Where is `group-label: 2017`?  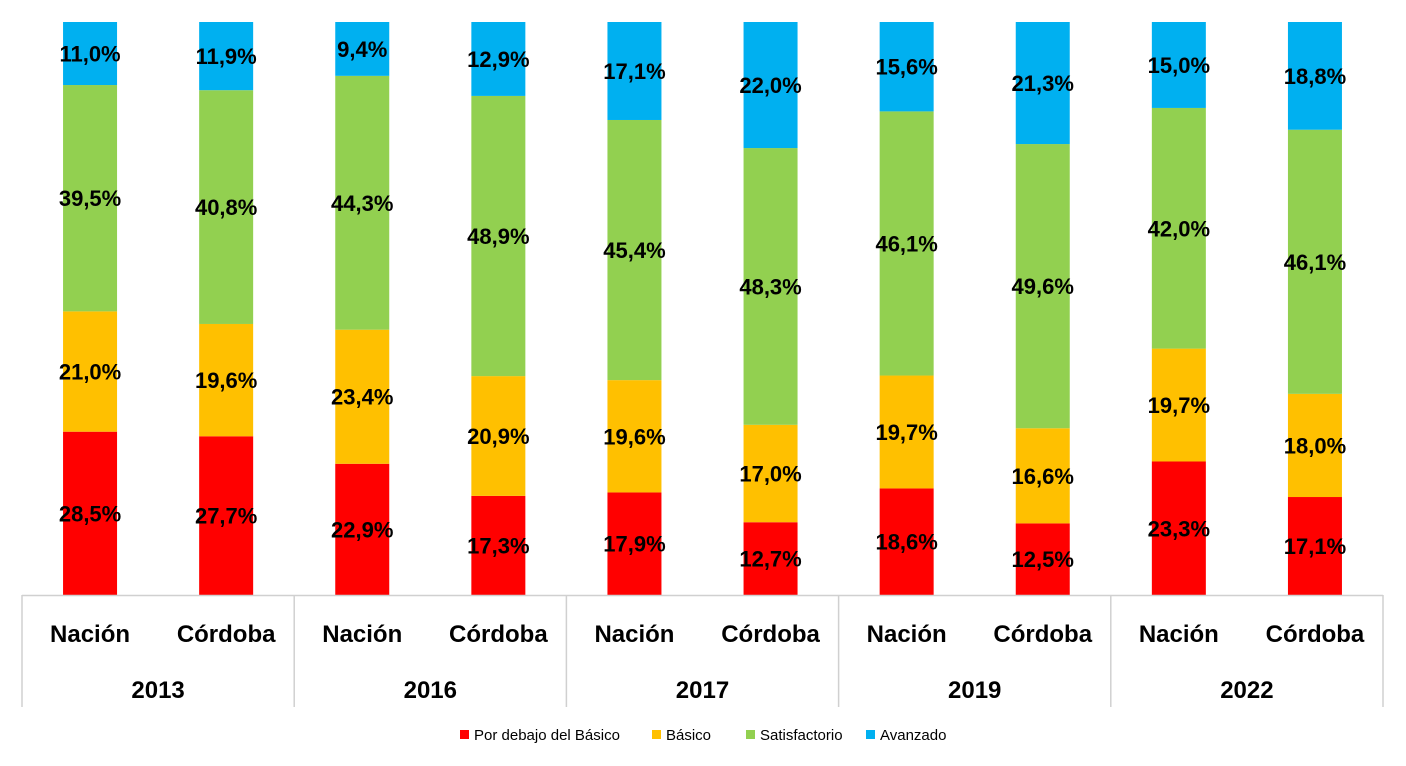 group-label: 2017 is located at coordinates (702, 690).